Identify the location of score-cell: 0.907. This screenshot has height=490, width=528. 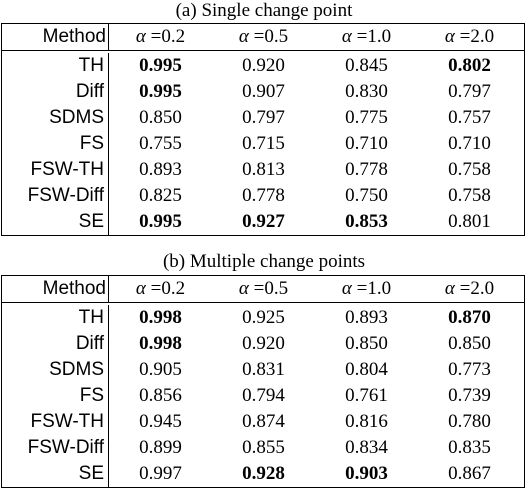
(263, 91).